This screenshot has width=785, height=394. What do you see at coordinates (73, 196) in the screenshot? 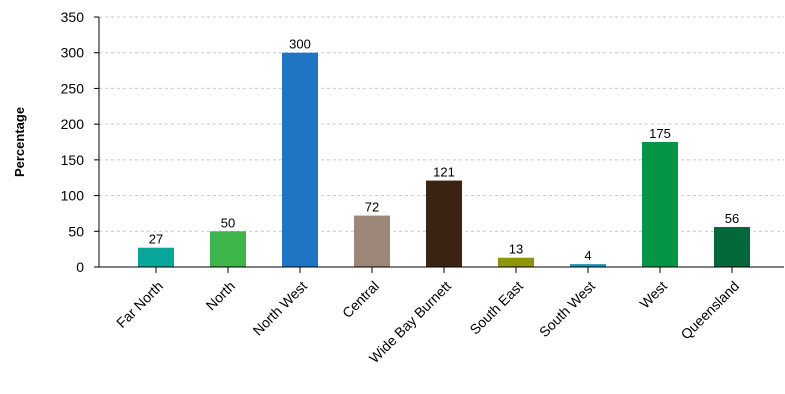
I see `y-tick-label: 100` at bounding box center [73, 196].